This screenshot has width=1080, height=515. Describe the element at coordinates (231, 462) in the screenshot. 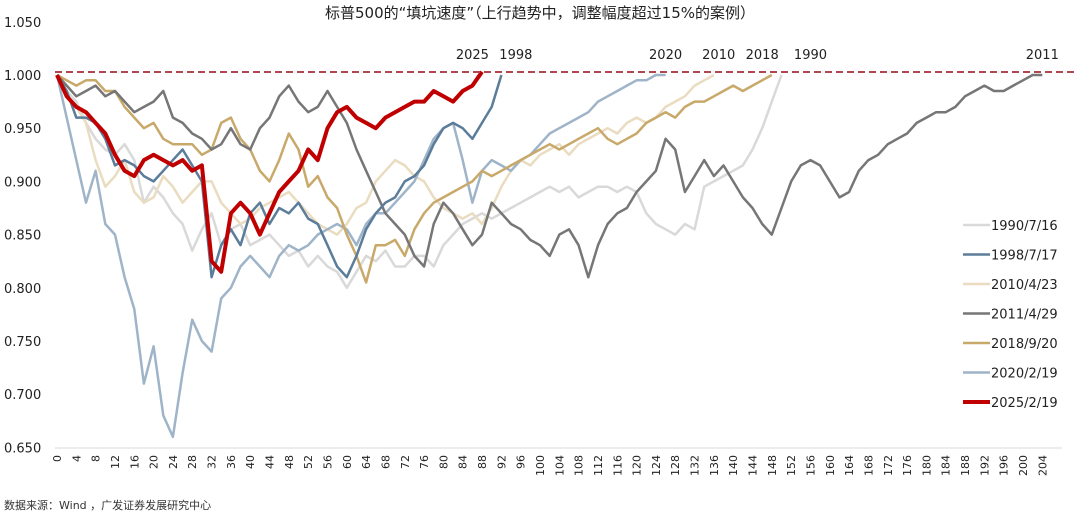

I see `x-tick-label: 36` at that location.